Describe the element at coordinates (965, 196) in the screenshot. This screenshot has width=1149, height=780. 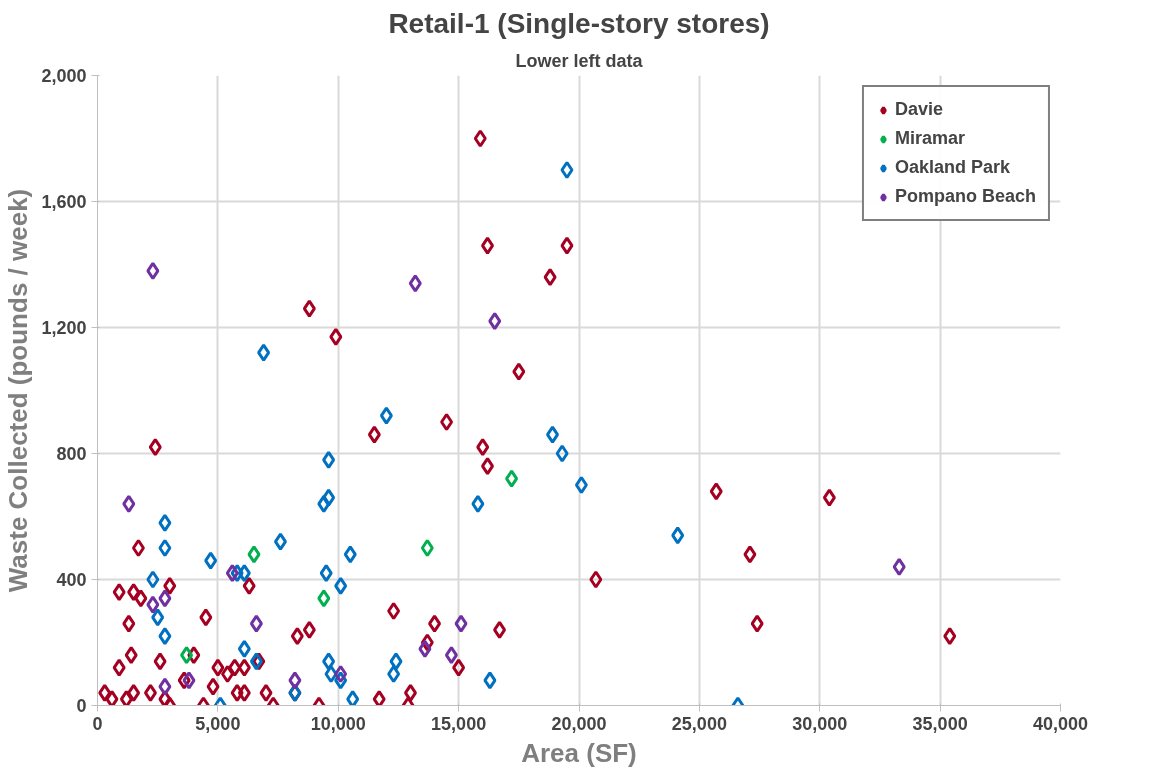
I see `legend-label: Pompano Beach` at that location.